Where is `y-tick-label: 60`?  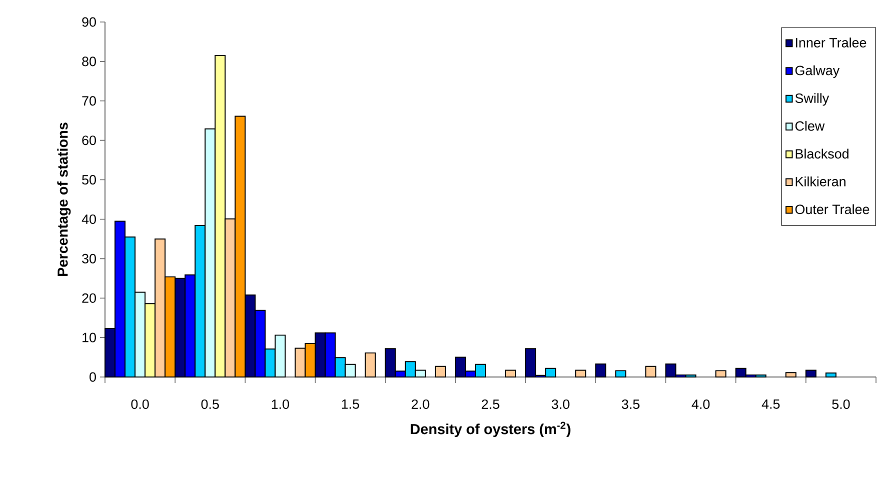 y-tick-label: 60 is located at coordinates (89, 141).